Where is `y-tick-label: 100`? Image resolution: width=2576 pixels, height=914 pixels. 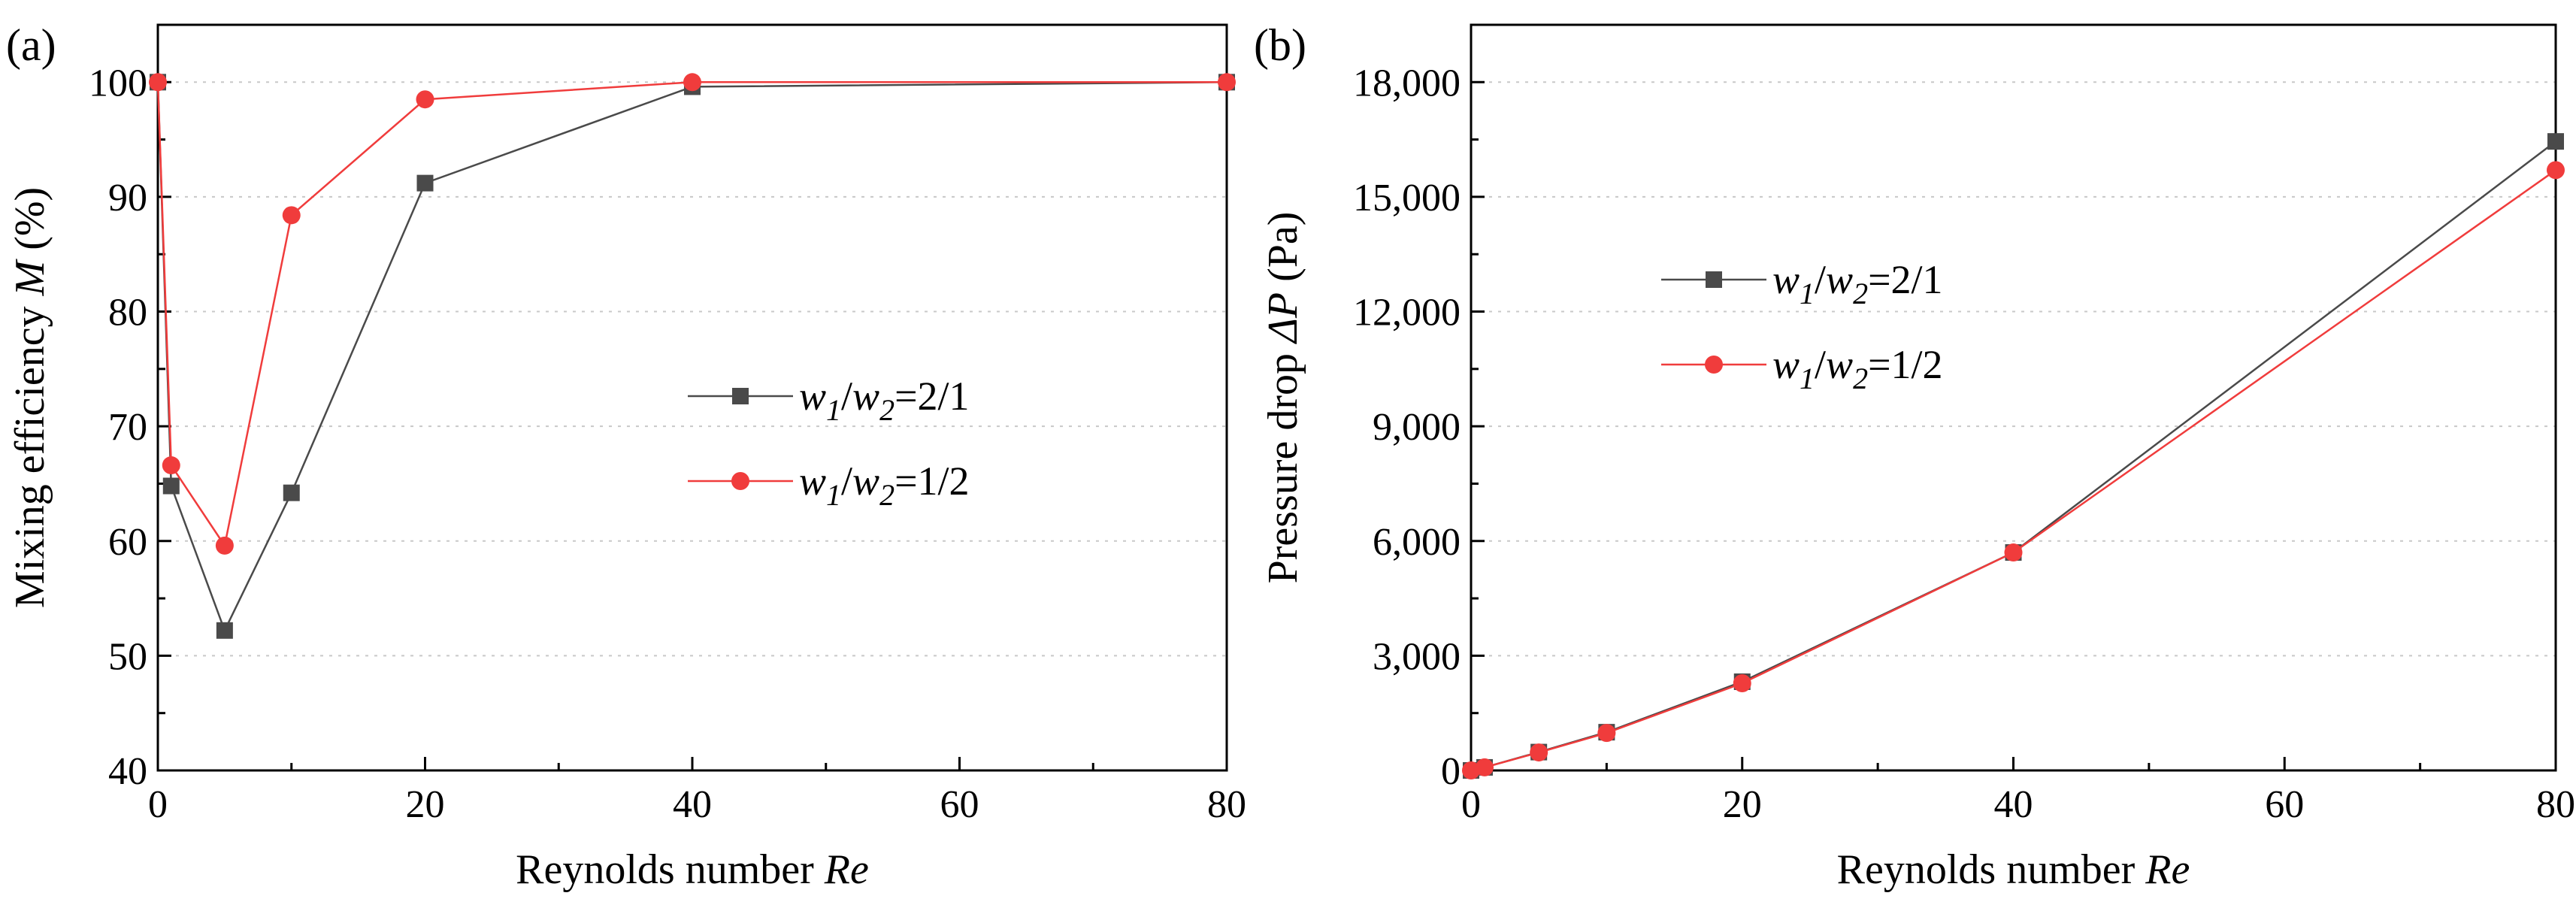
y-tick-label: 100 is located at coordinates (118, 83).